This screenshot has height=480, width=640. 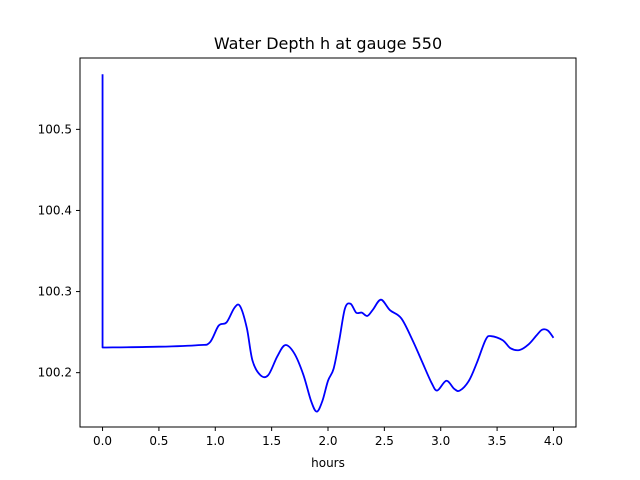 What do you see at coordinates (55, 373) in the screenshot?
I see `y-tick-label: 100.2` at bounding box center [55, 373].